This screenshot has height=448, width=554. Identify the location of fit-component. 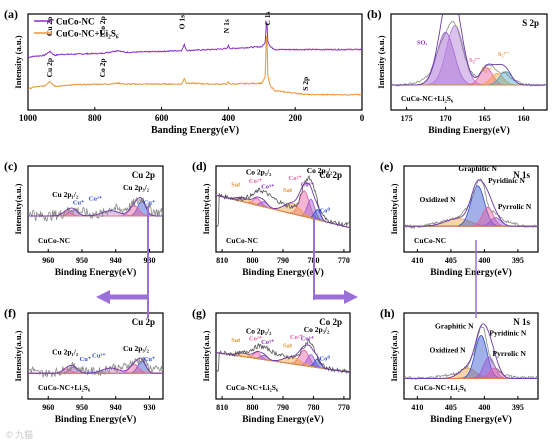
(469, 55).